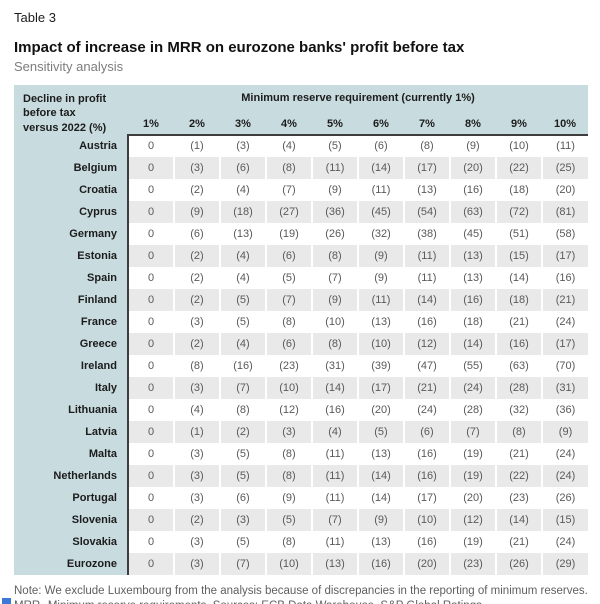  Describe the element at coordinates (564, 365) in the screenshot. I see `cell-value: (70)` at that location.